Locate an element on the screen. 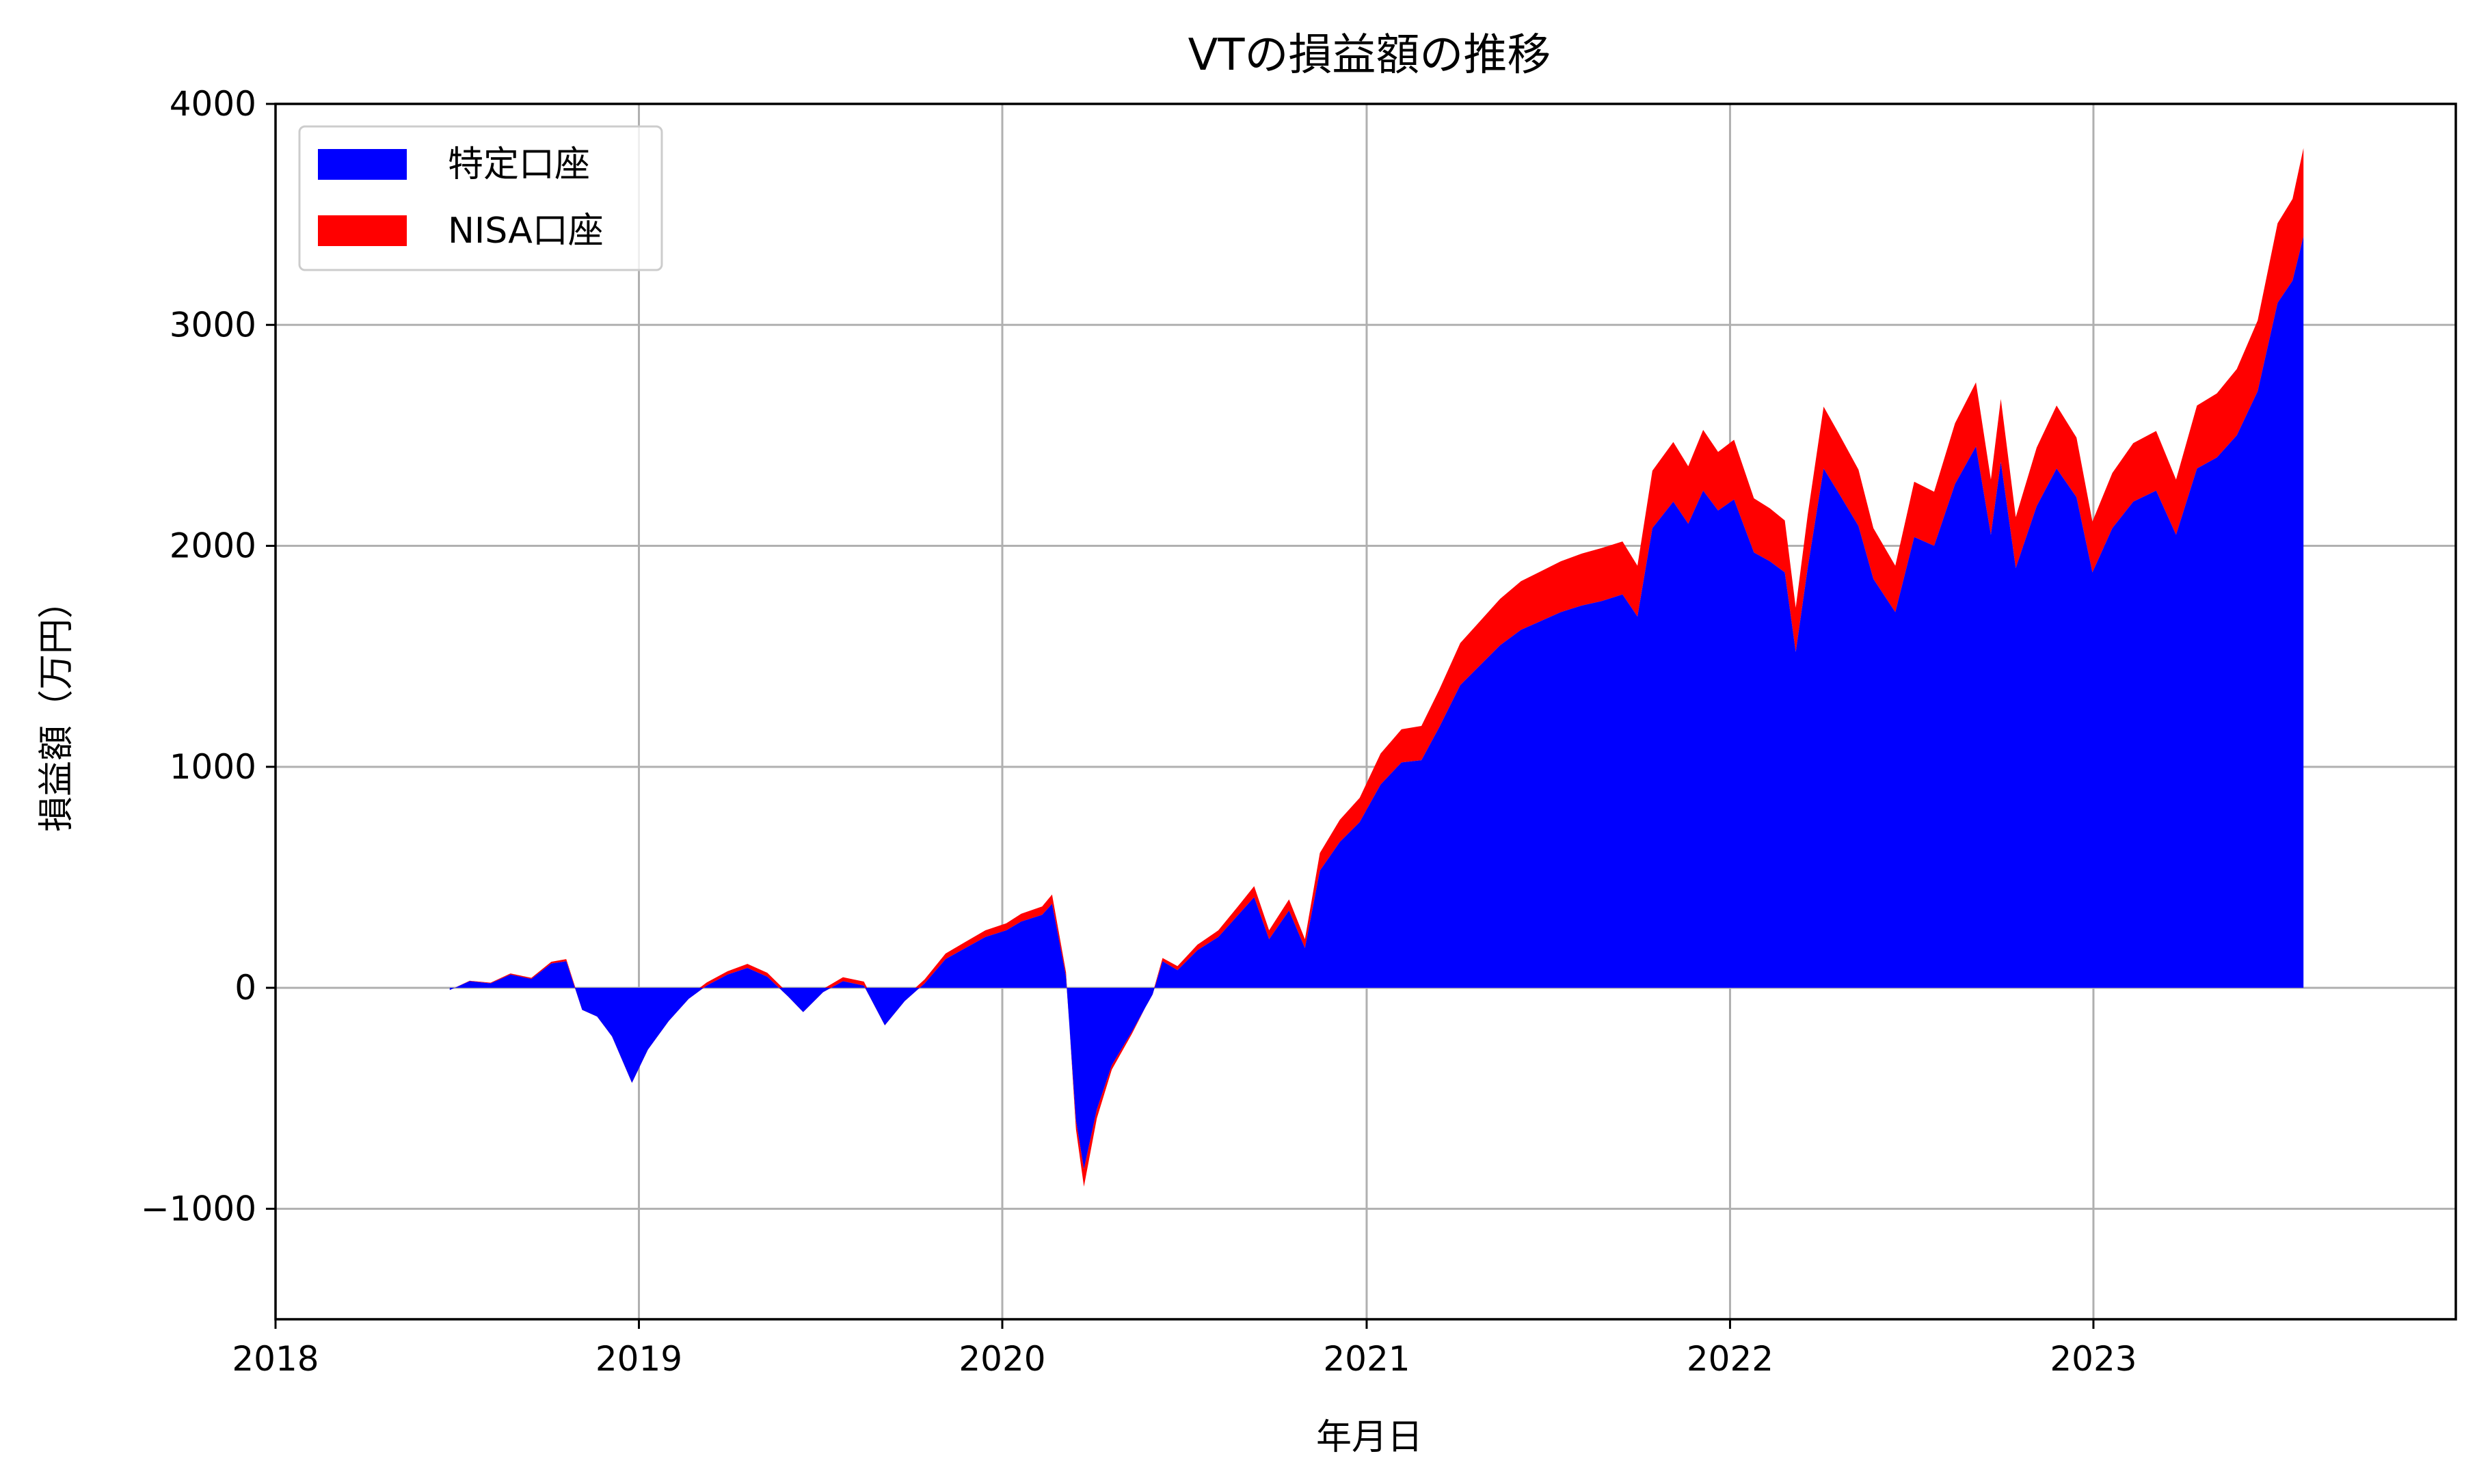  x-tick-label-2018: 2018 is located at coordinates (275, 1359).